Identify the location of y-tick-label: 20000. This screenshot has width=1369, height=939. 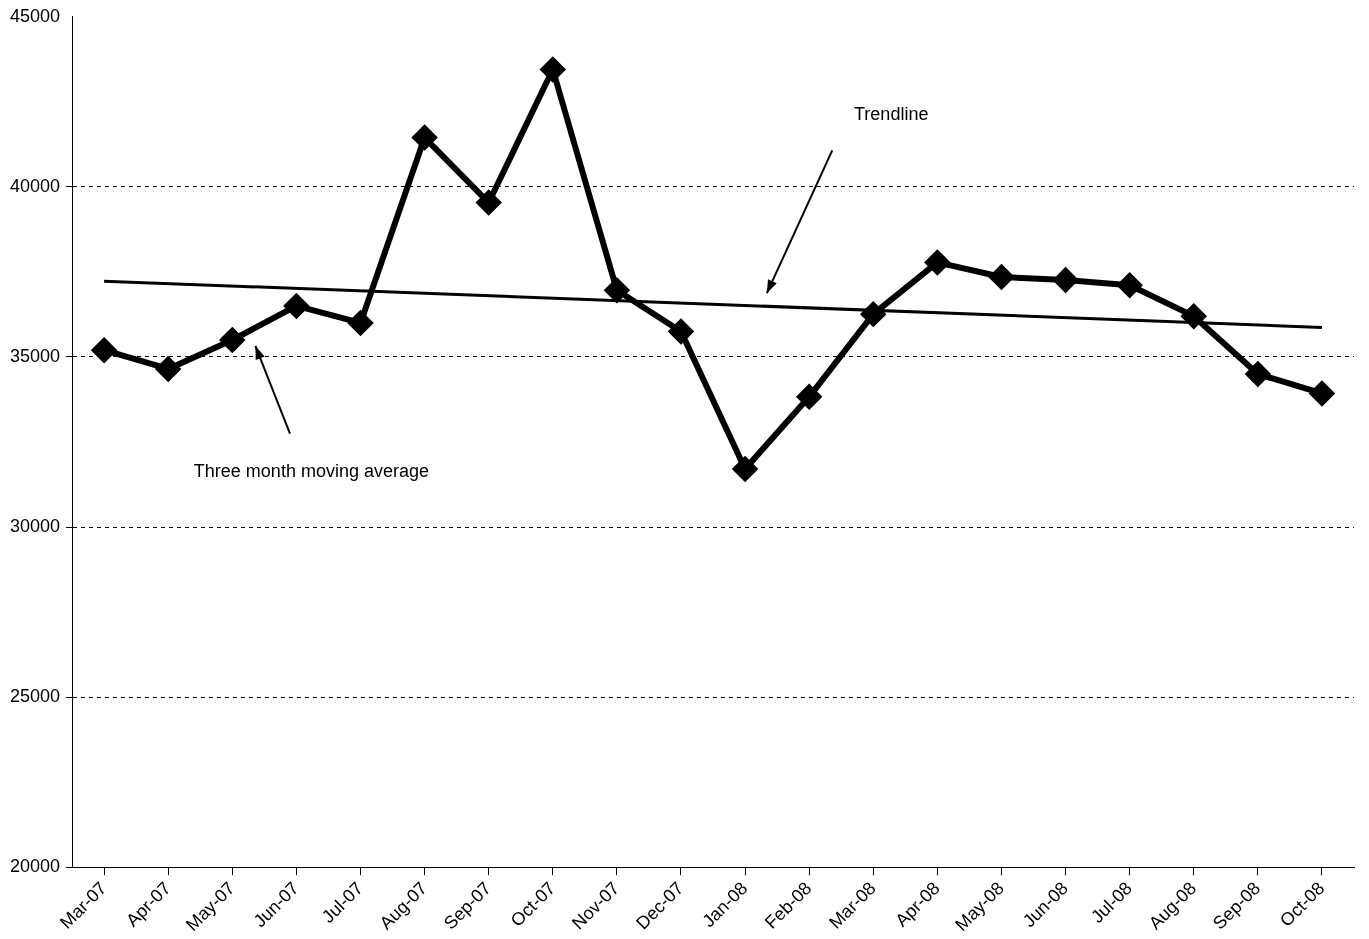
(35, 866).